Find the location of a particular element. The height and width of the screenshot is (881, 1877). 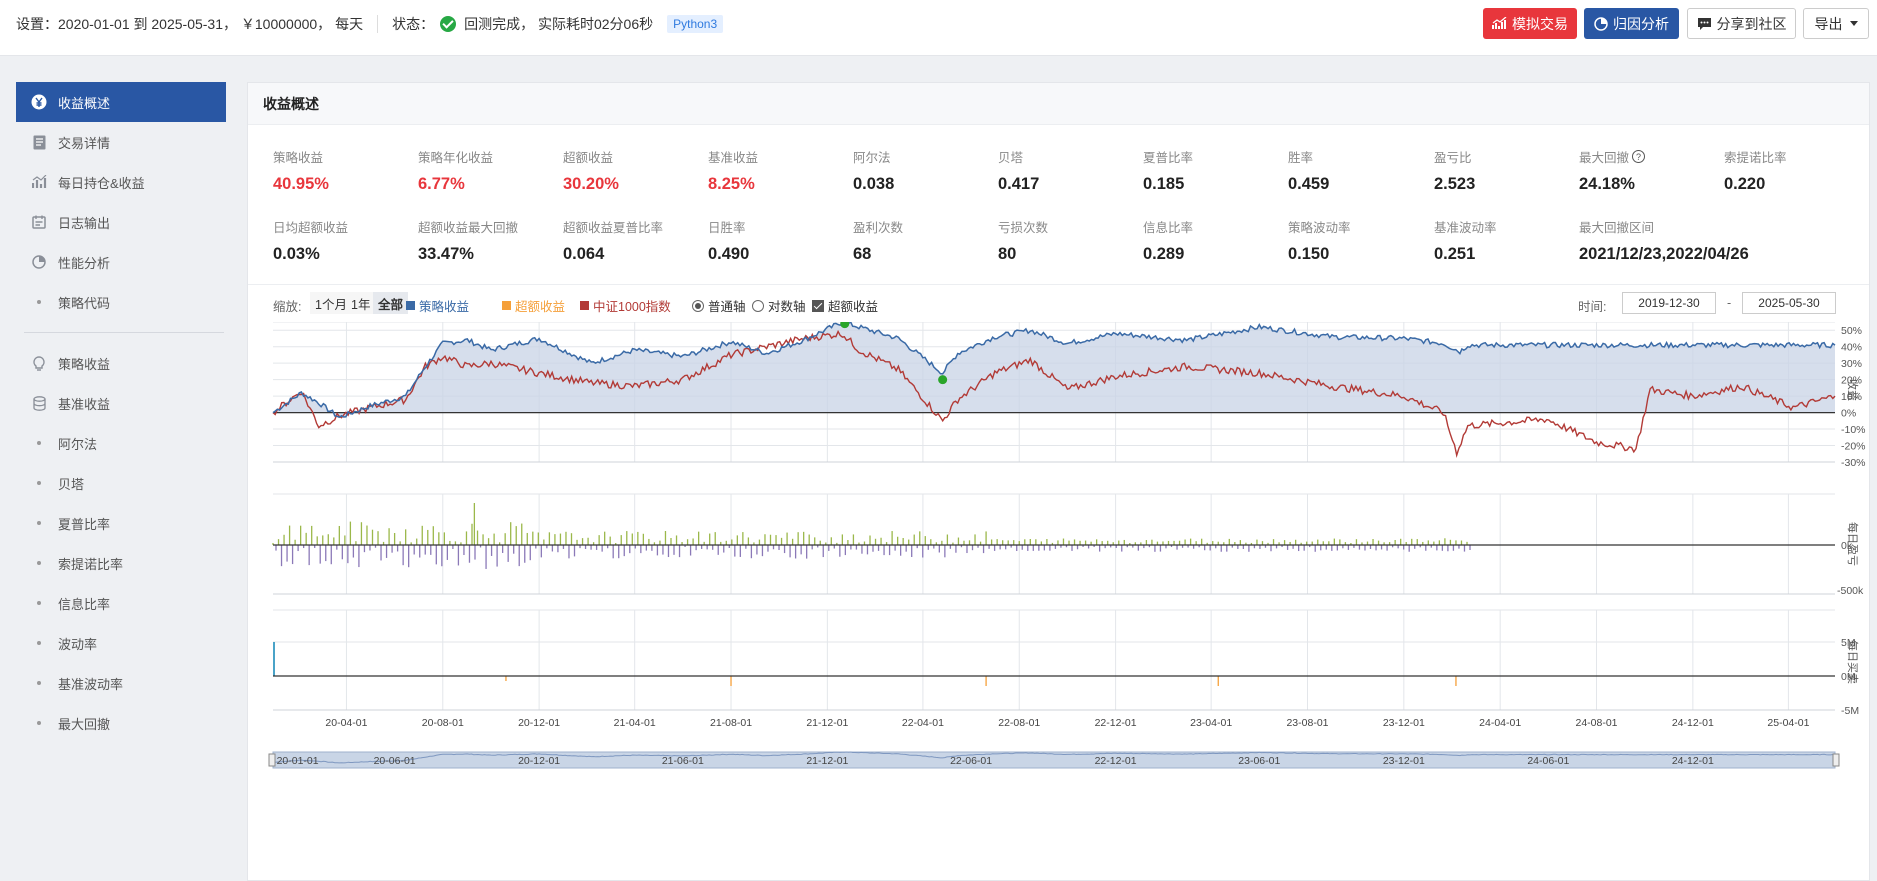

sidebar-item-trade-details: 交易详情 is located at coordinates (121, 142).